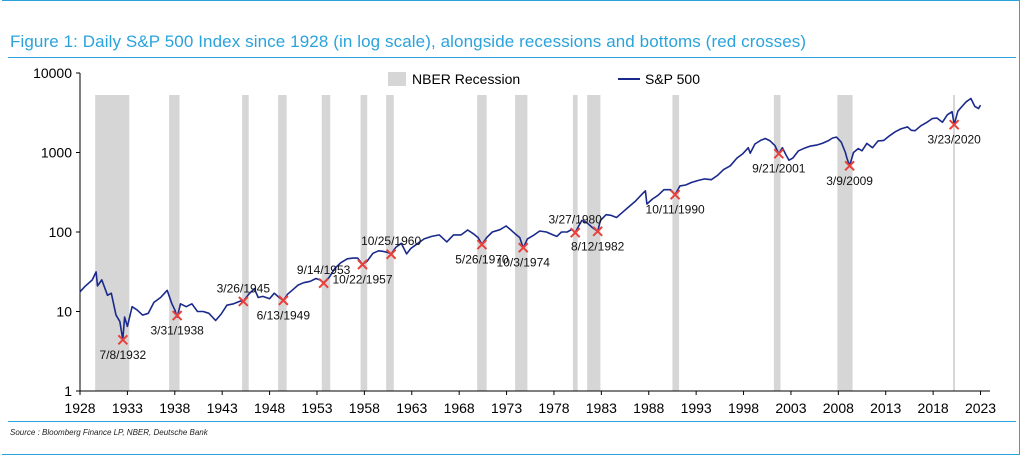 The height and width of the screenshot is (459, 1024). I want to click on bottom-marker: 3/27/1980, so click(575, 225).